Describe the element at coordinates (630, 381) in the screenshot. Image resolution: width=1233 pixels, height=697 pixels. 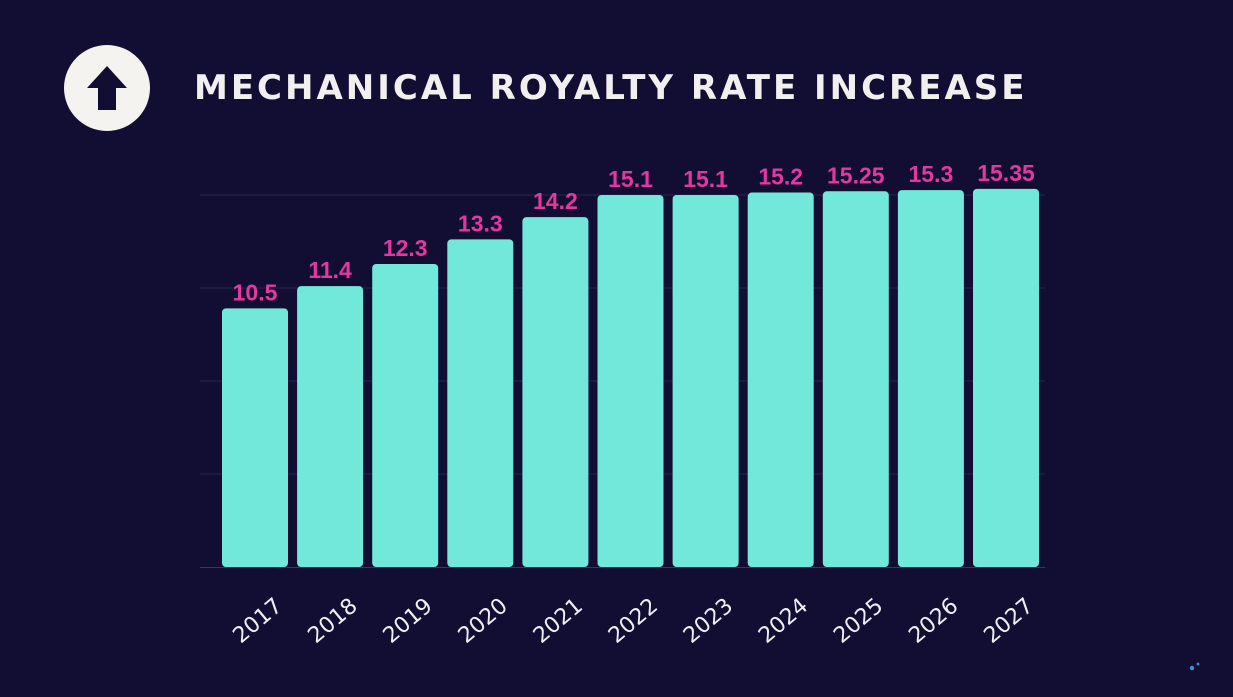
I see `bar-2022` at that location.